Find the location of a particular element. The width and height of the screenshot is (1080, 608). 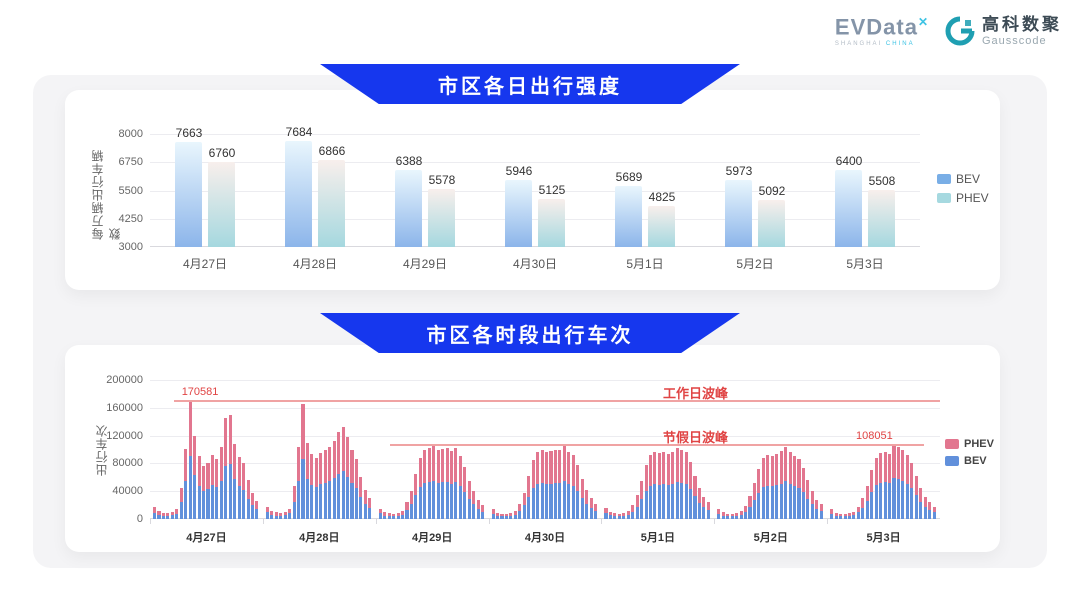

chart2-legend-item-bev: BEV is located at coordinates (969, 461).